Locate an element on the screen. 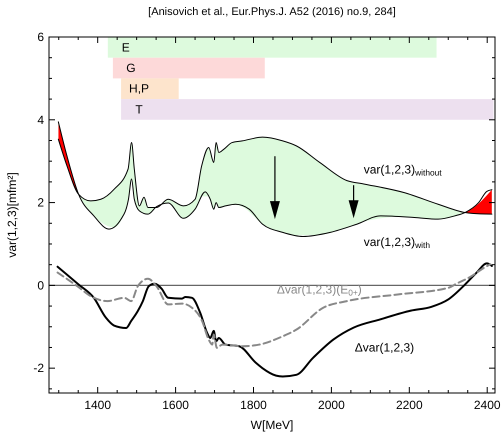 Image resolution: width=502 pixels, height=435 pixels. band-label: G is located at coordinates (131, 68).